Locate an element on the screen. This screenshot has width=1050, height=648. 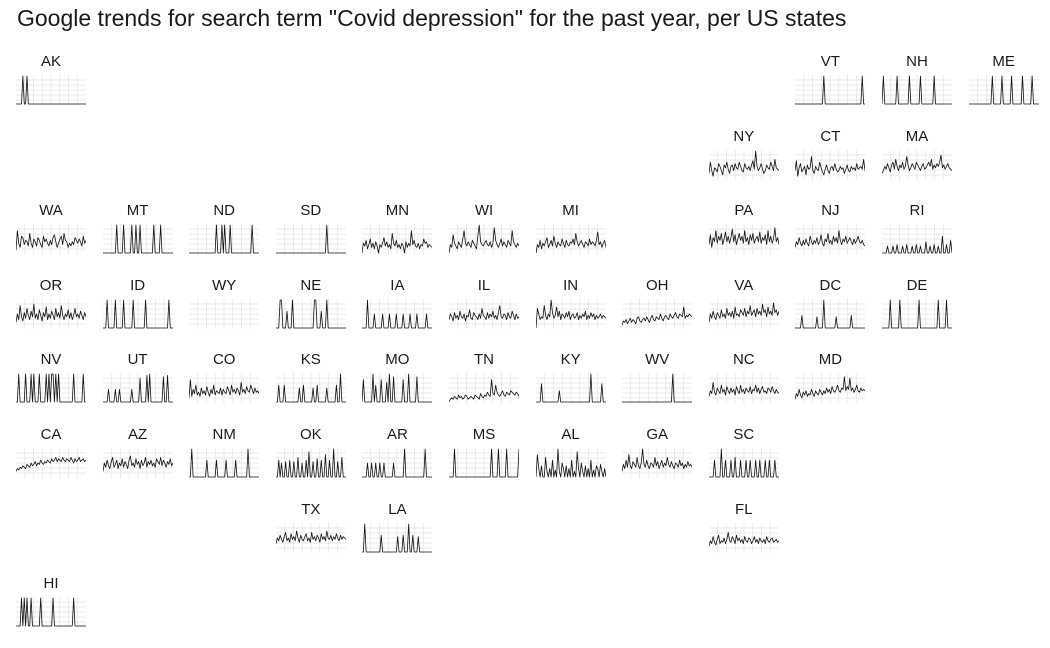
facet-pa: PA is located at coordinates (743, 230).